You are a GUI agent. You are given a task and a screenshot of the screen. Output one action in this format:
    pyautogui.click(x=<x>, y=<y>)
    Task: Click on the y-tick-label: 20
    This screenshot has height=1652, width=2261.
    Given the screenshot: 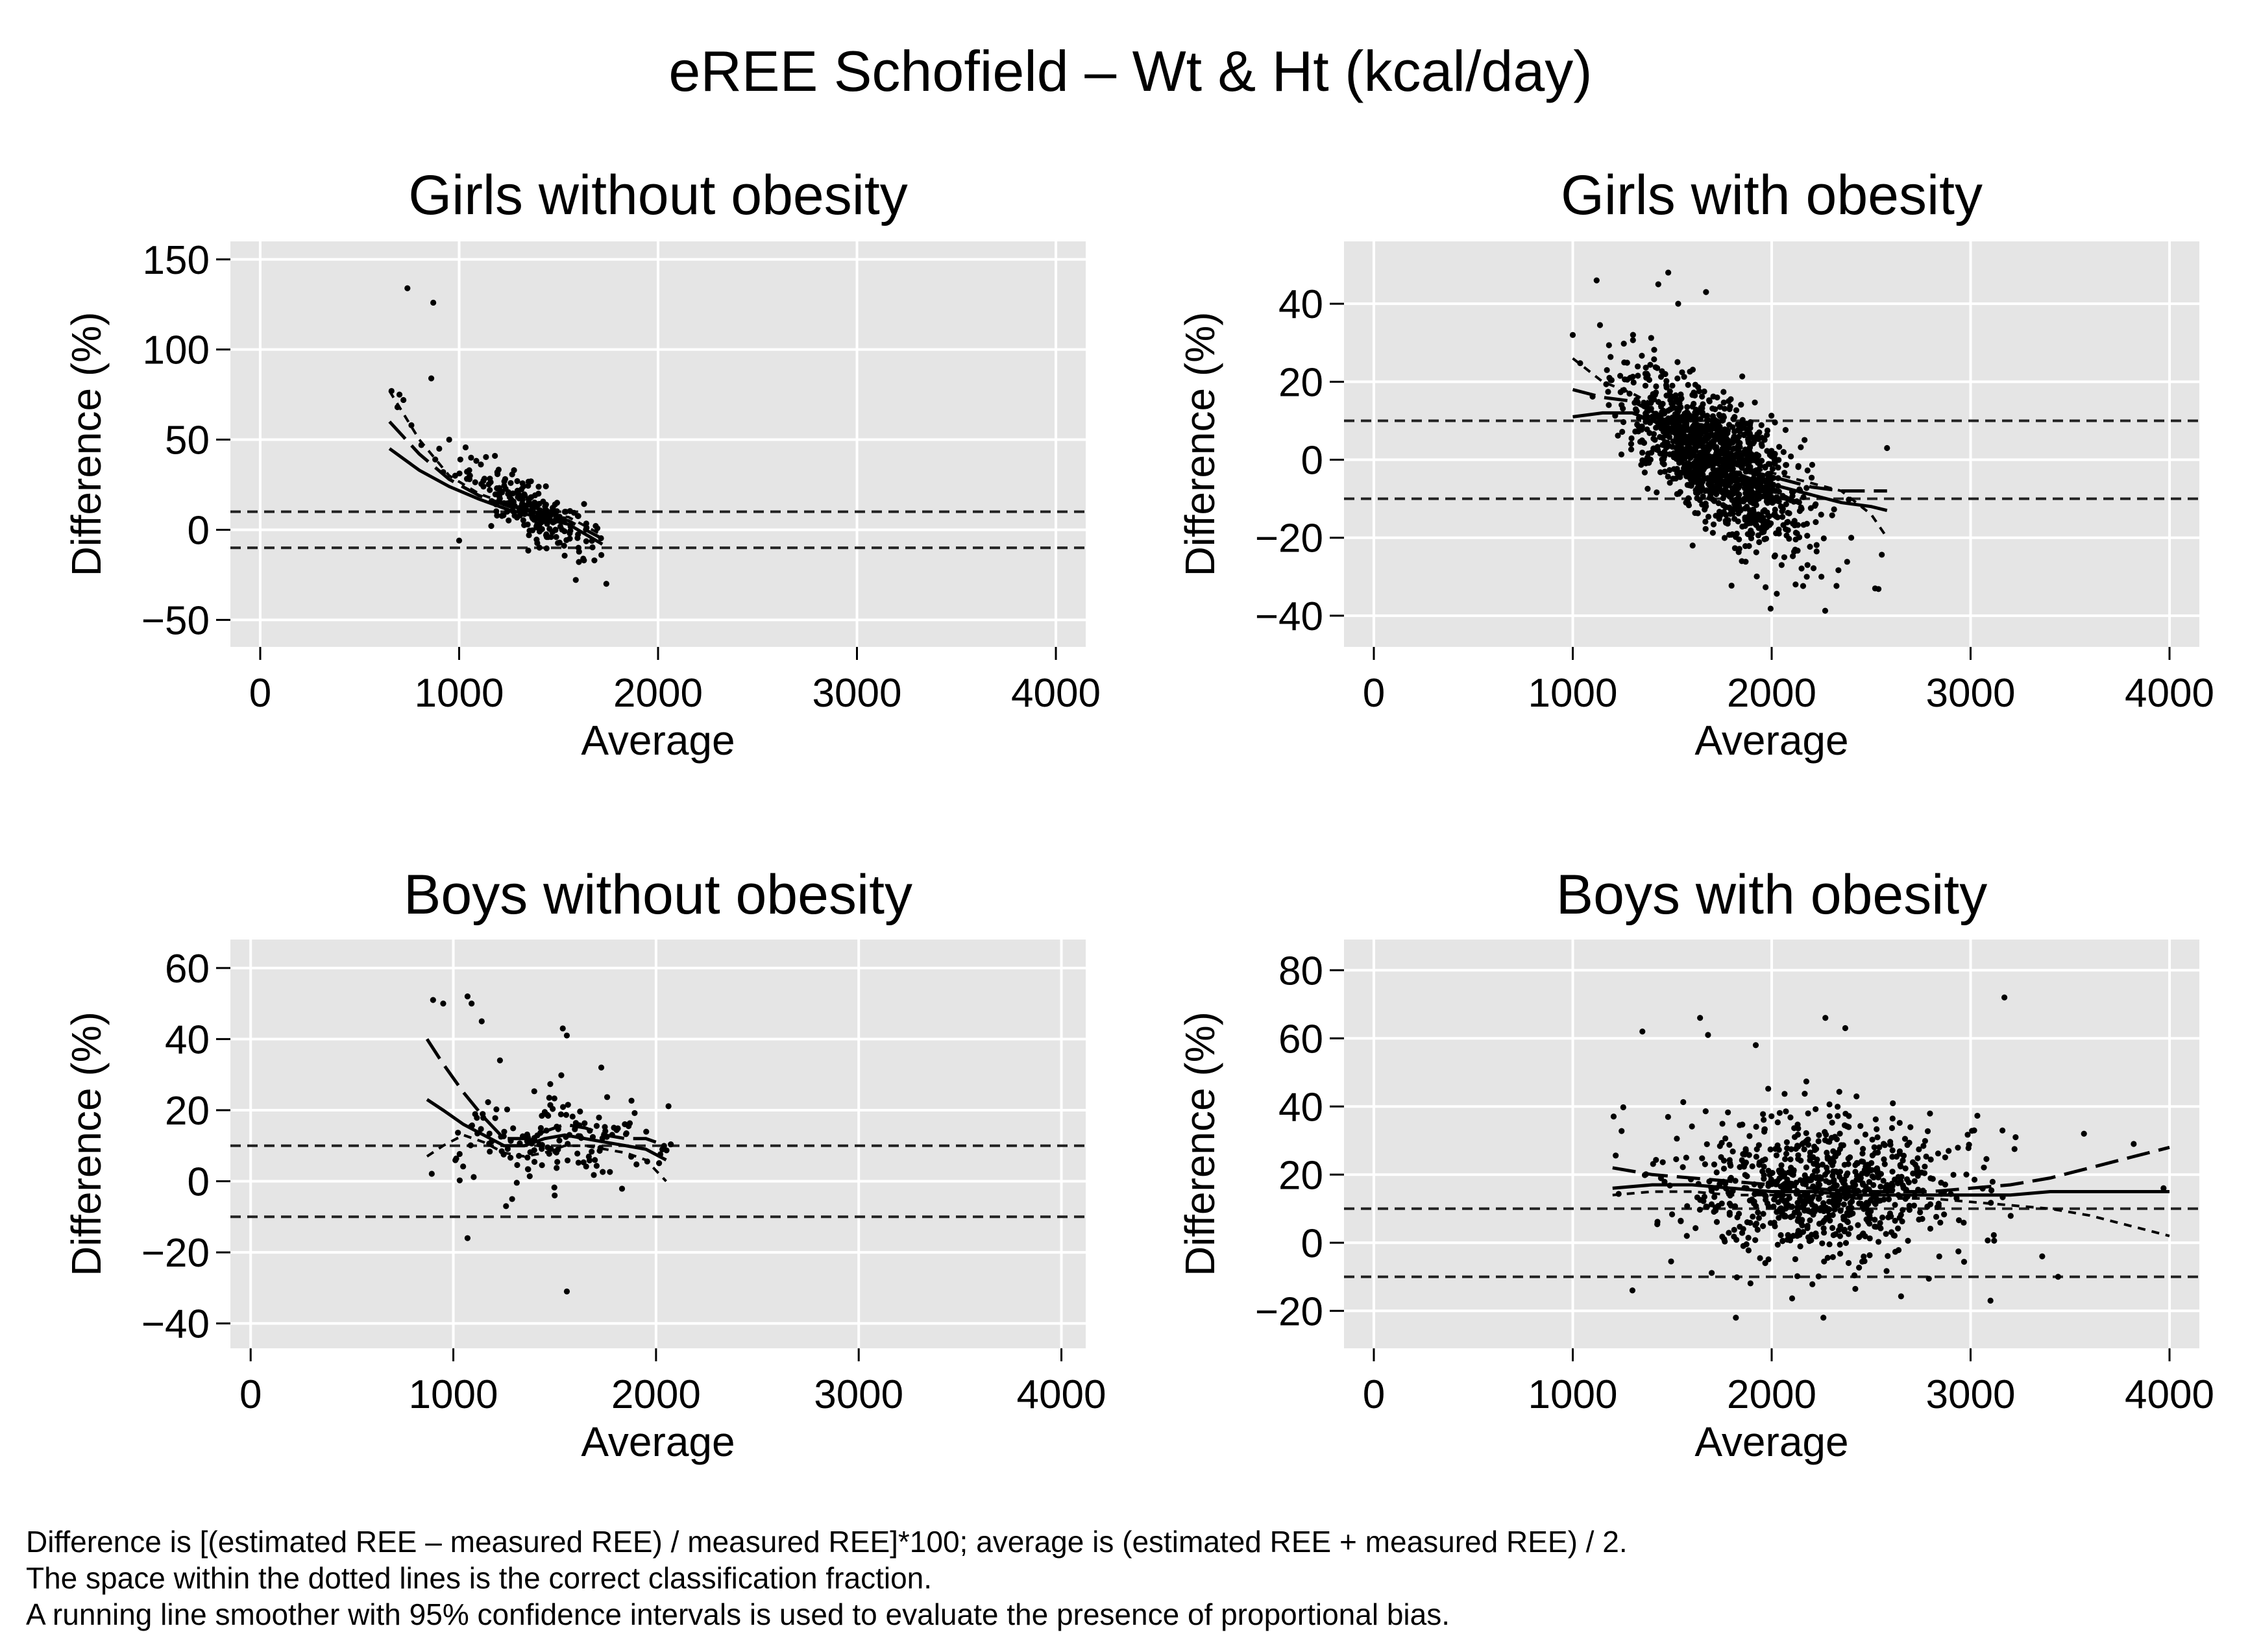 What is the action you would take?
    pyautogui.click(x=187, y=1111)
    